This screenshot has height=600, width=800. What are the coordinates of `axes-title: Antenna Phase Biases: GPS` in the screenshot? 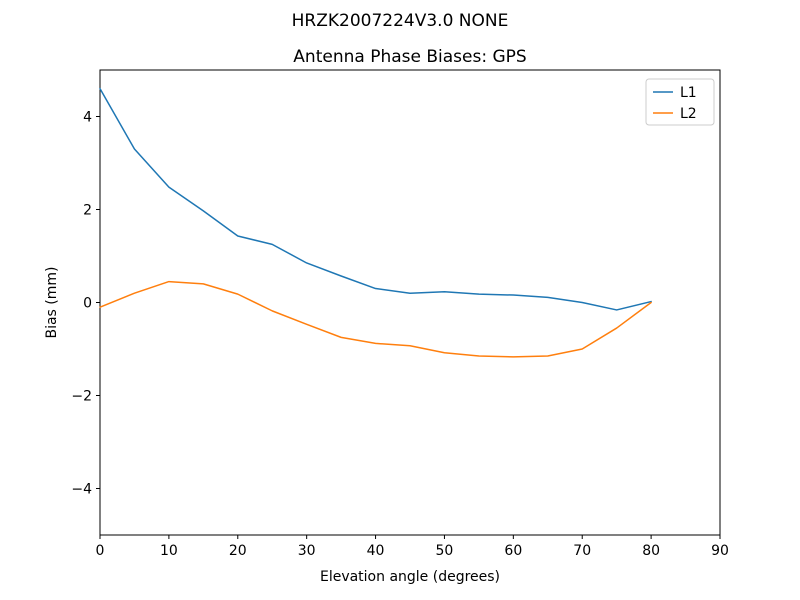 It's located at (409, 57).